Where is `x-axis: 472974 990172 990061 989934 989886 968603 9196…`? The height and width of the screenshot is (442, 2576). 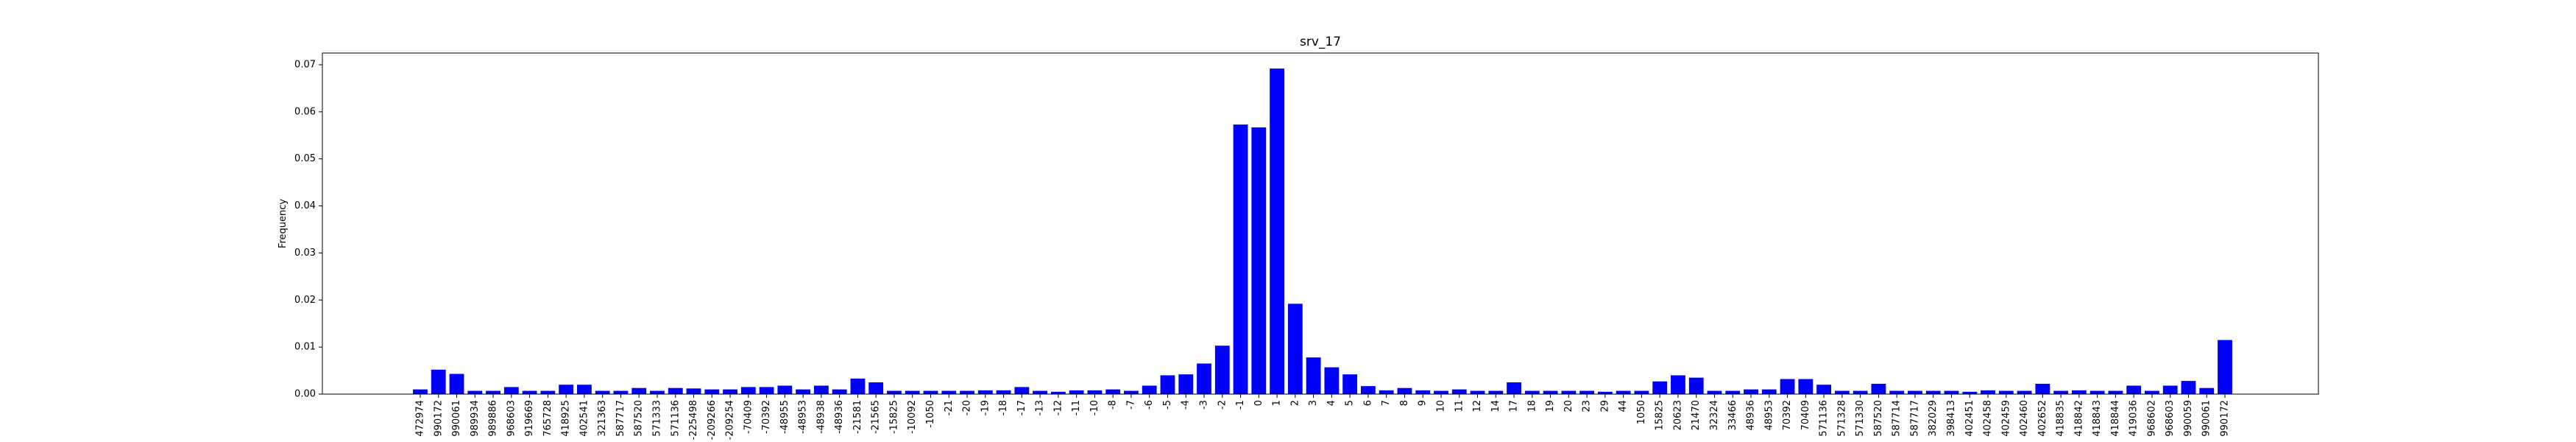
x-axis: 472974 990172 990061 989934 989886 968603 9196… is located at coordinates (1323, 417).